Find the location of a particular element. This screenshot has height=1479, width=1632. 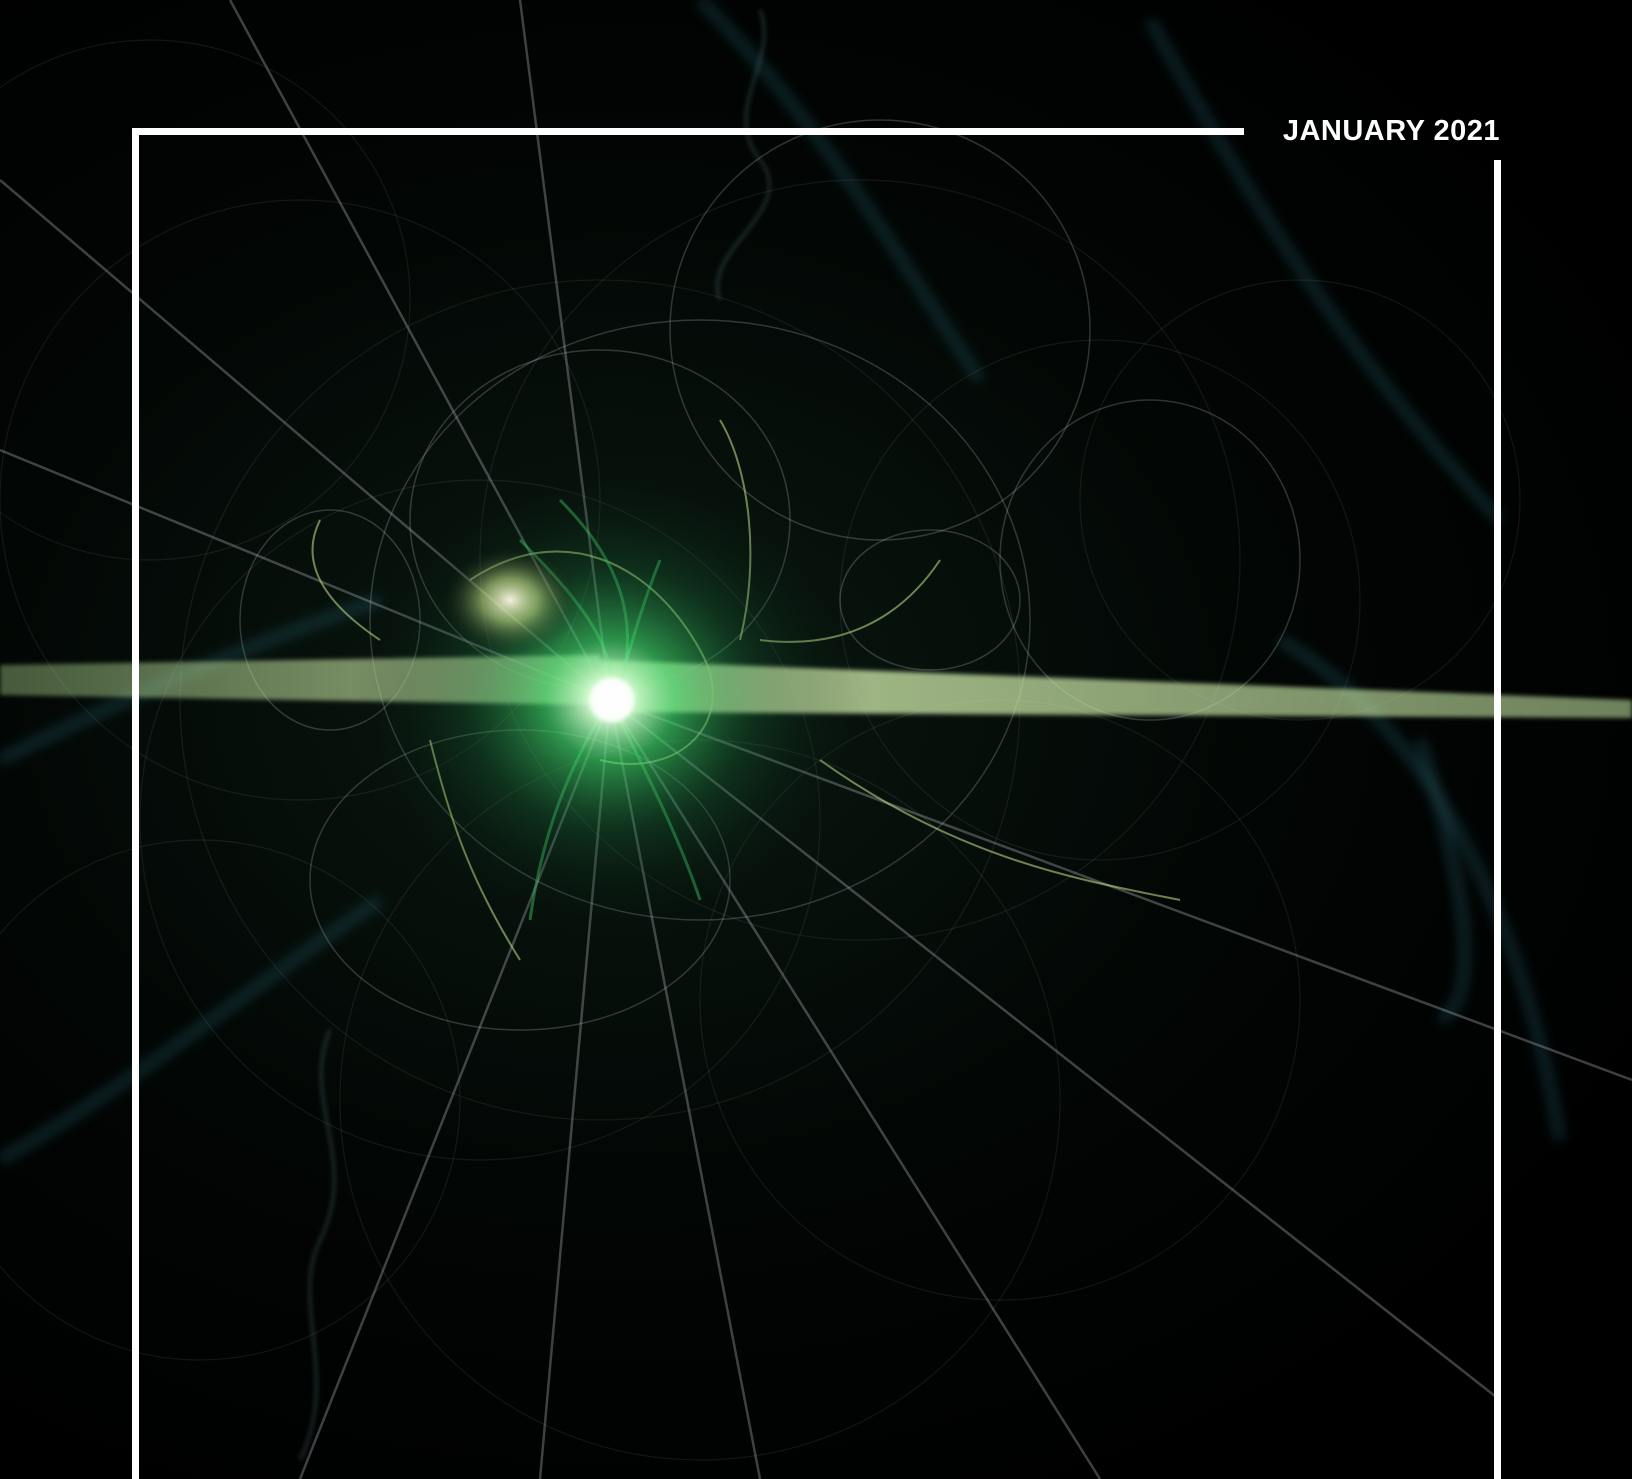

frame-left-border is located at coordinates (135, 803).